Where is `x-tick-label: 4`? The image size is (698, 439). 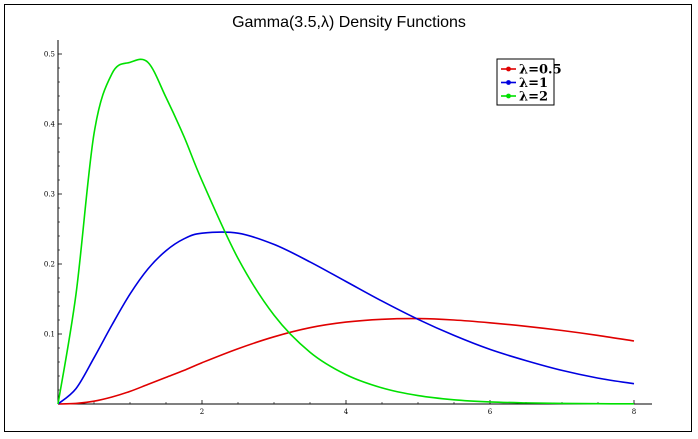
x-tick-label: 4 is located at coordinates (346, 412).